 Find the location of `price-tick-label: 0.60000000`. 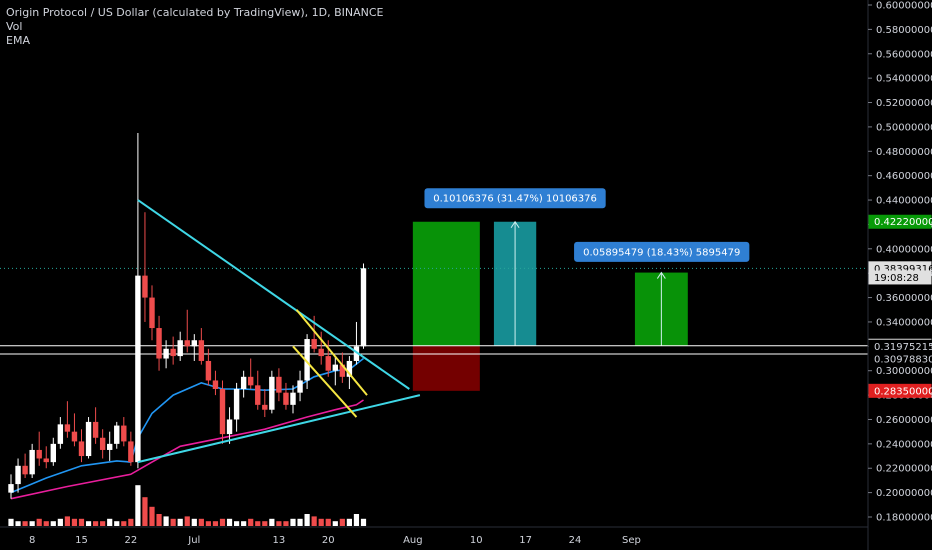

price-tick-label: 0.60000000 is located at coordinates (904, 6).